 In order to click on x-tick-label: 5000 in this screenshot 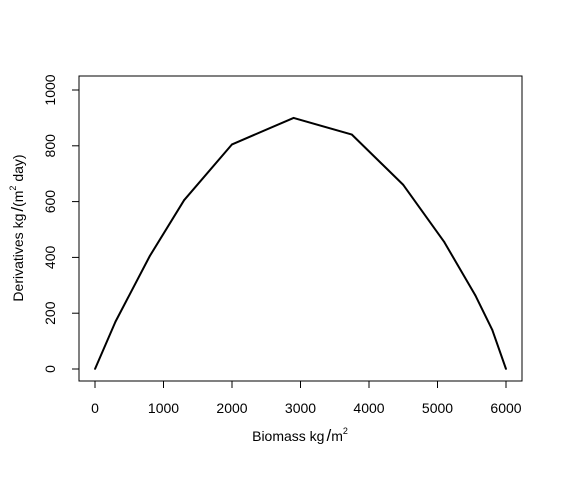, I will do `click(437, 408)`.